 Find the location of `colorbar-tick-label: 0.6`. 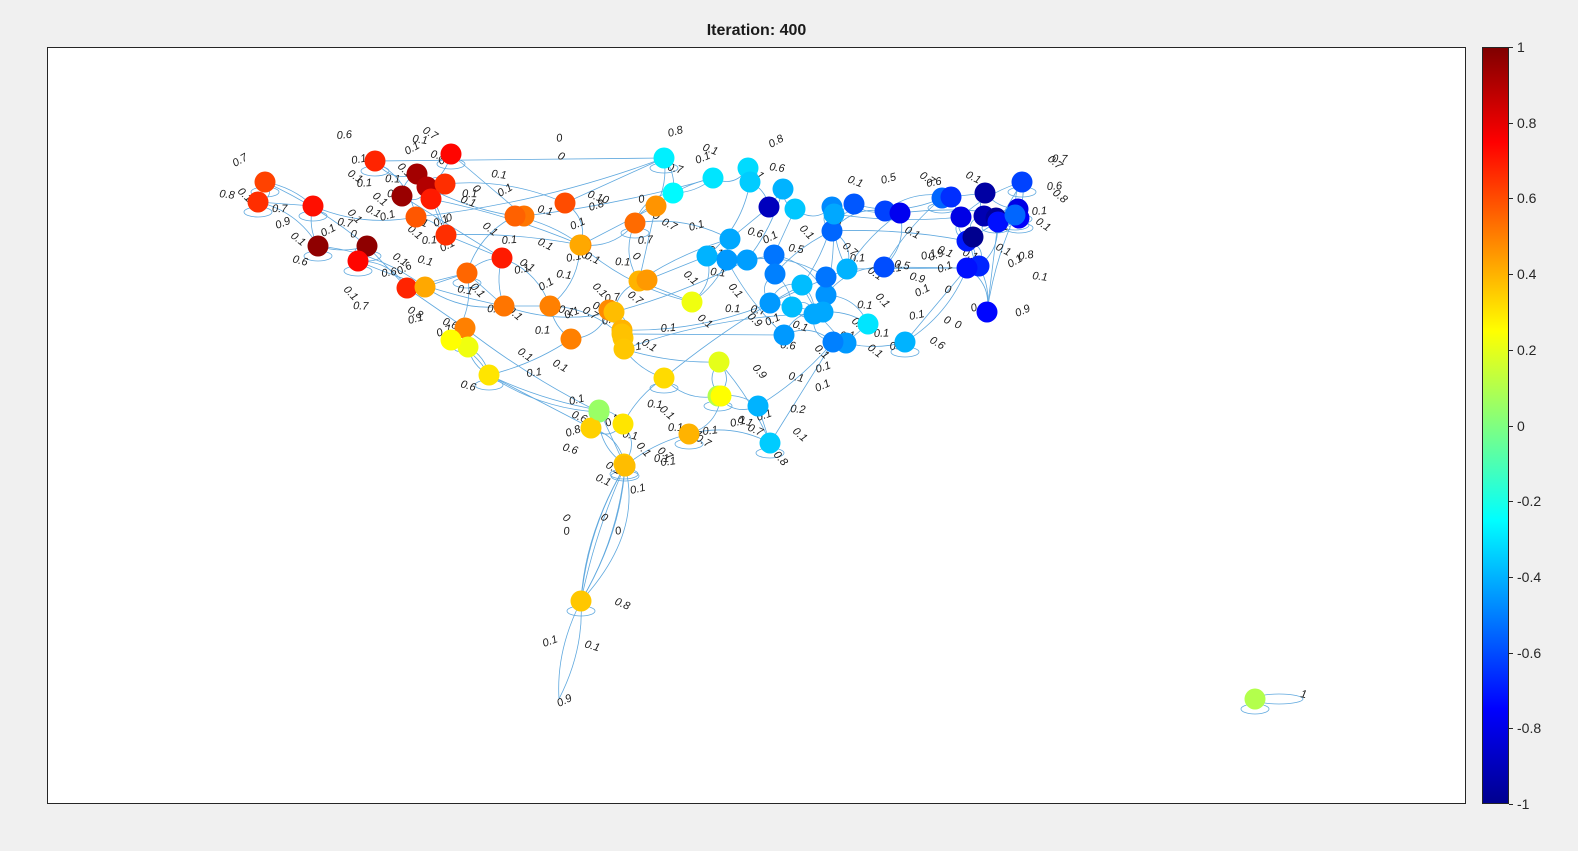

colorbar-tick-label: 0.6 is located at coordinates (1527, 198).